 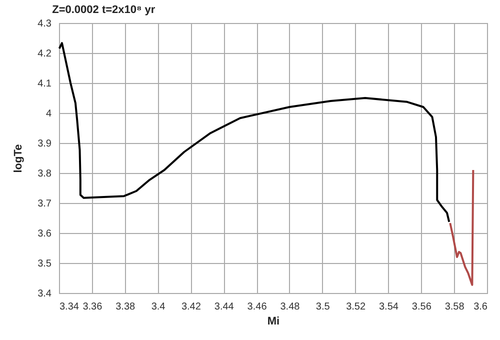 I want to click on y-tick-label: 3.9, so click(x=45, y=144).